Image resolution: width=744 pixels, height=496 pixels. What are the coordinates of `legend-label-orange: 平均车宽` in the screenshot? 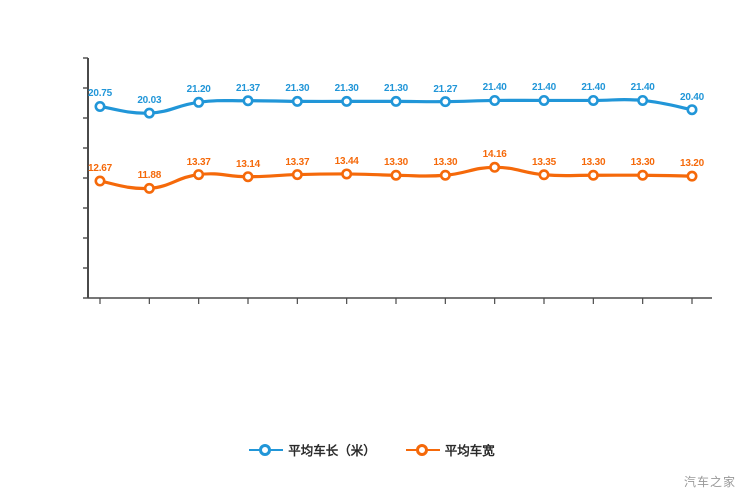 It's located at (469, 451).